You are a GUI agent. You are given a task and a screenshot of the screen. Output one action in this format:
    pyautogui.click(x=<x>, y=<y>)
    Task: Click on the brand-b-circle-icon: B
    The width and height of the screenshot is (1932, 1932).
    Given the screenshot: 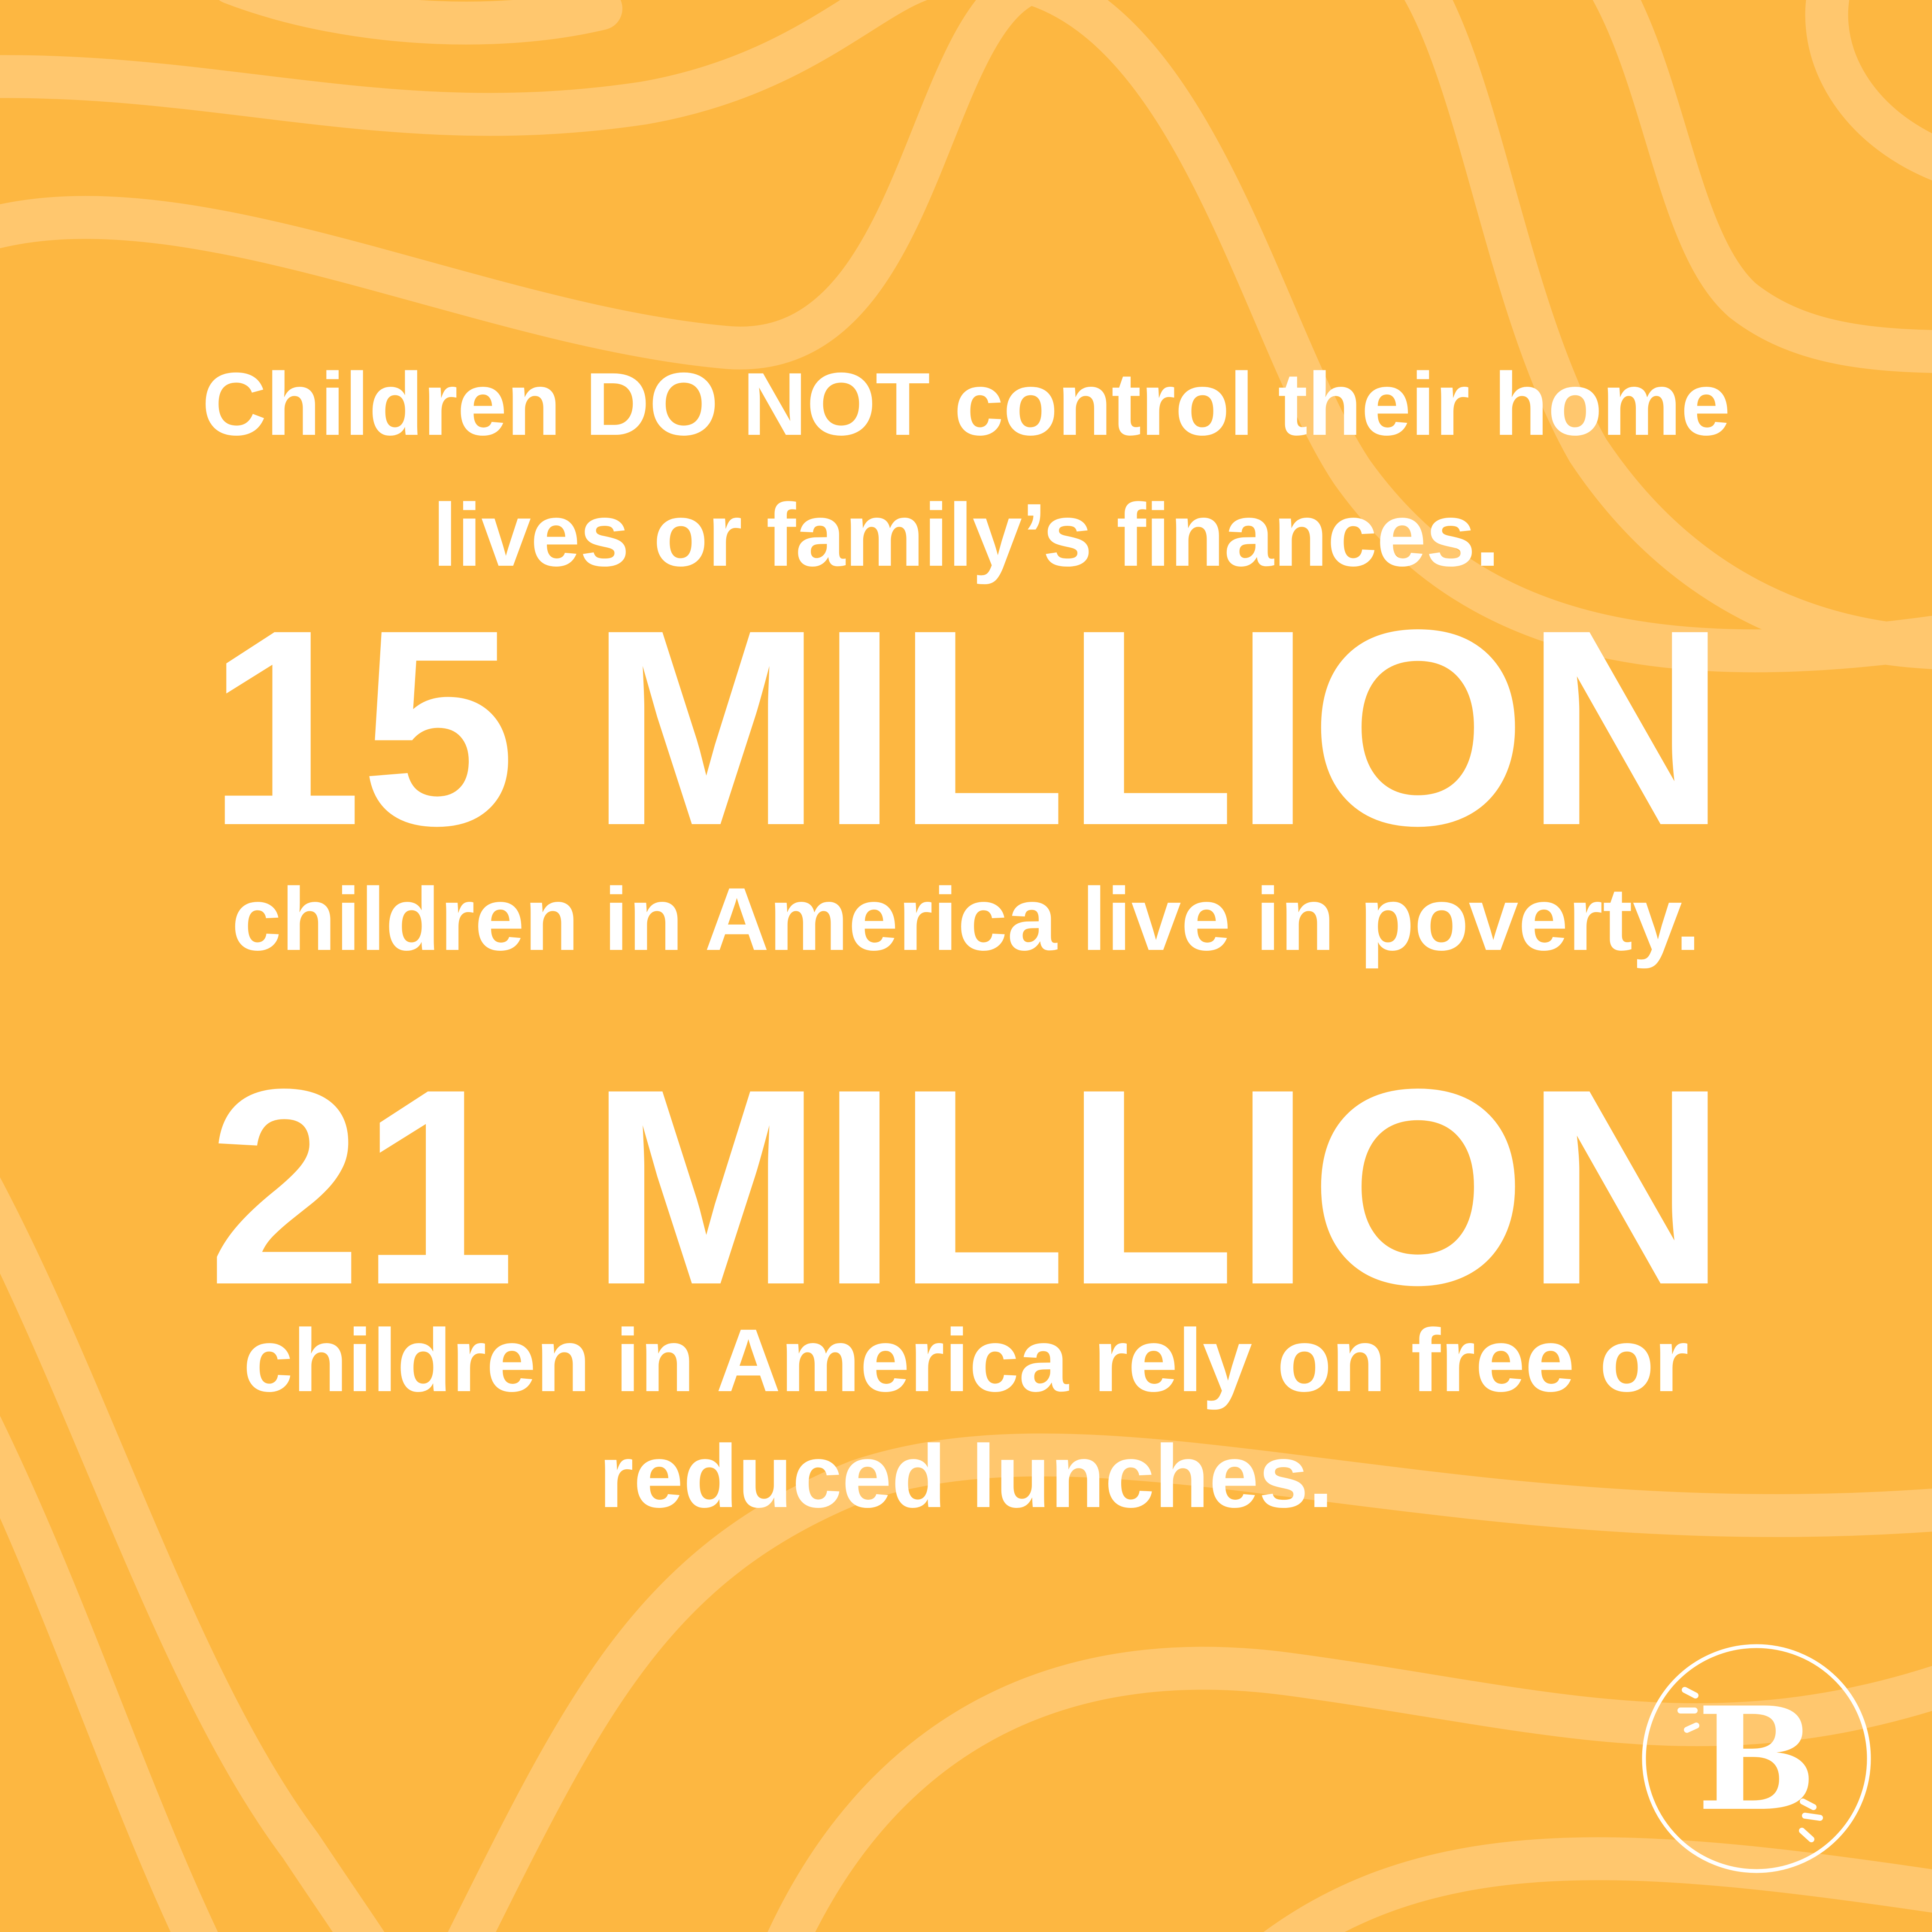 What is the action you would take?
    pyautogui.click(x=1757, y=1759)
    